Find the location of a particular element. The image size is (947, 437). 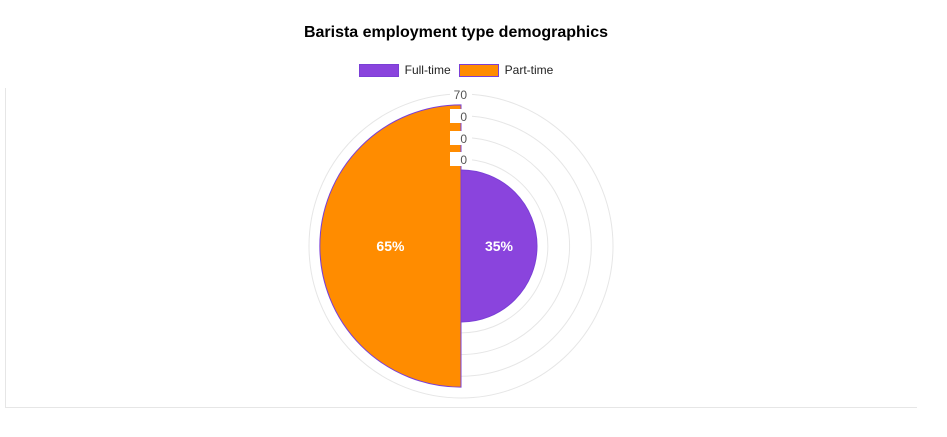

data-label-full-time: 35% is located at coordinates (499, 246).